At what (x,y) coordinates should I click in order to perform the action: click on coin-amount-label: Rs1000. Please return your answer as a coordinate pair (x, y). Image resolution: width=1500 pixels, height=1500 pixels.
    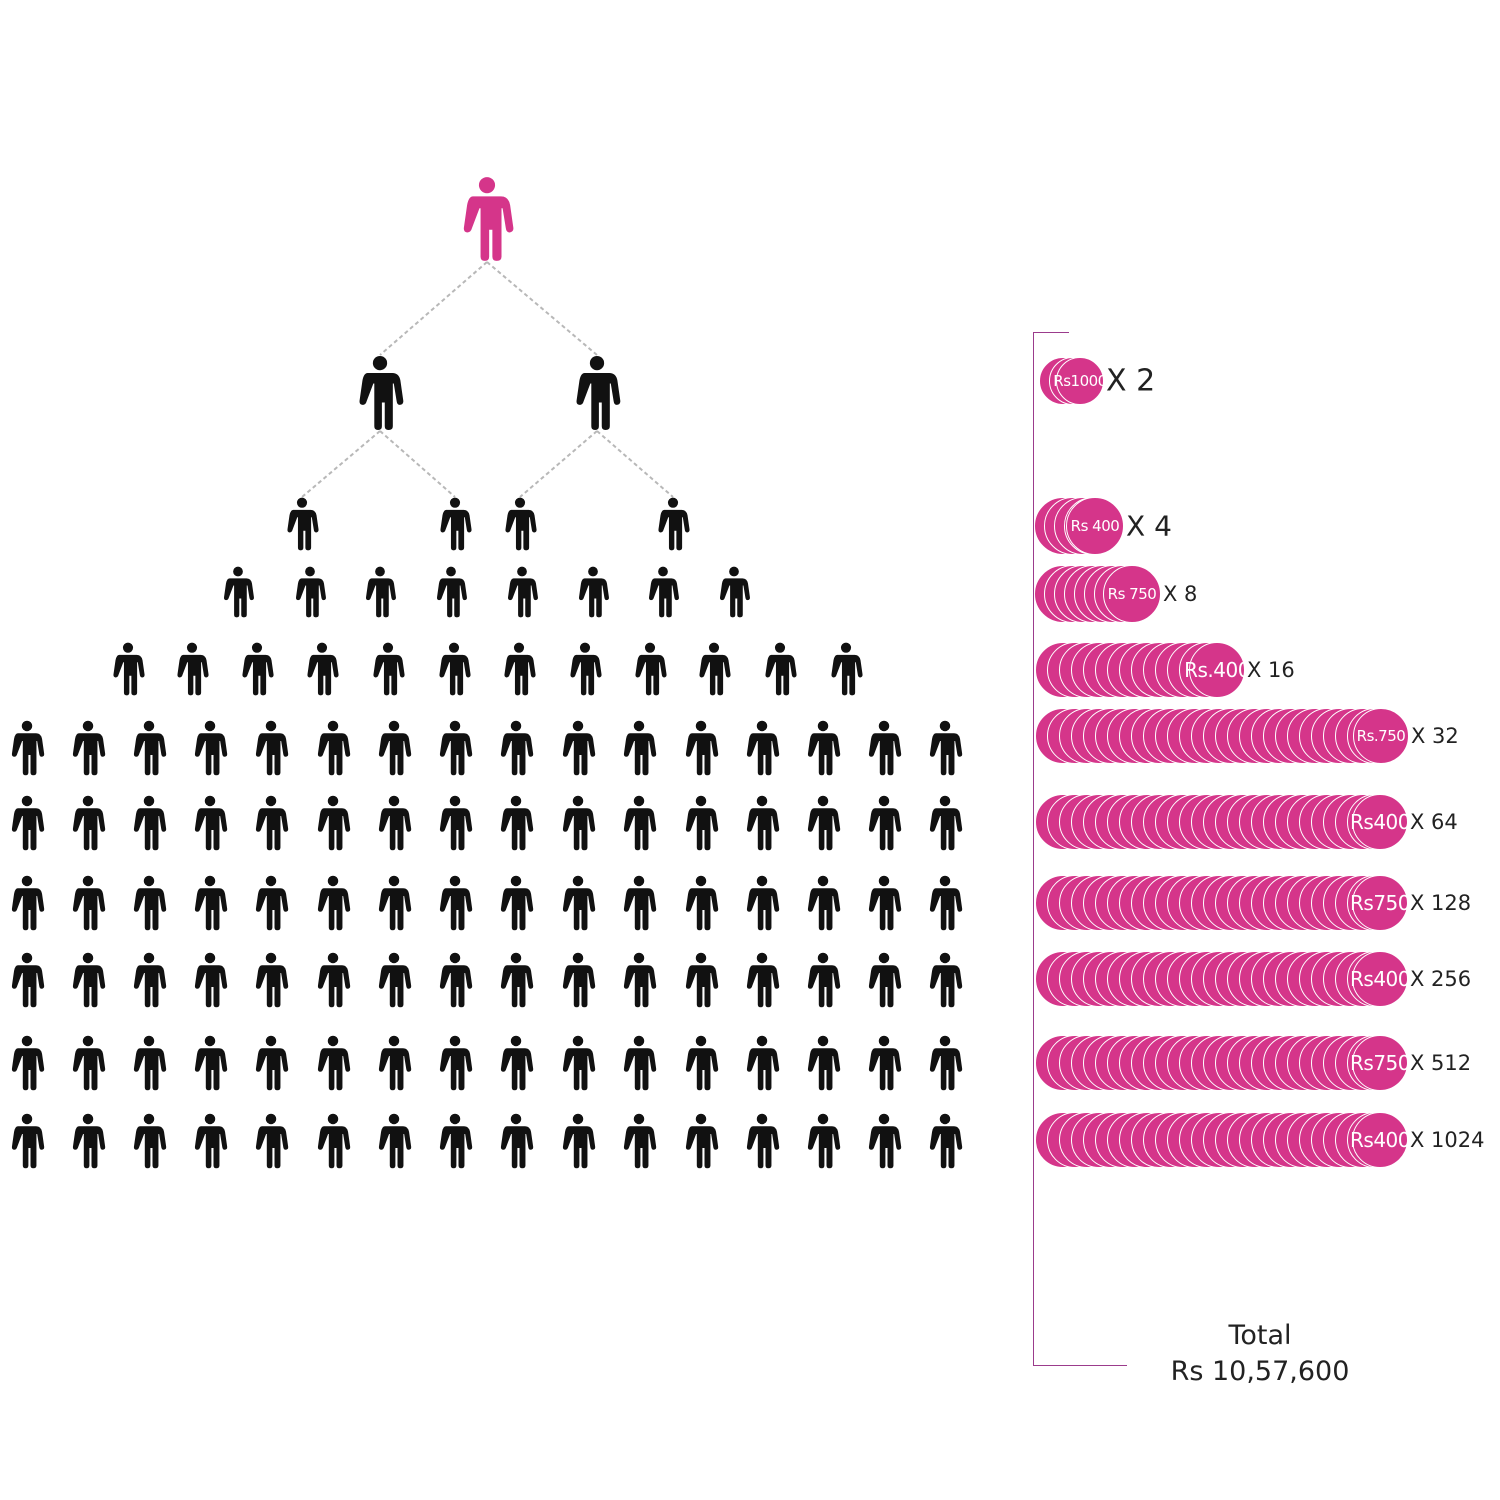
    Looking at the image, I should click on (1080, 381).